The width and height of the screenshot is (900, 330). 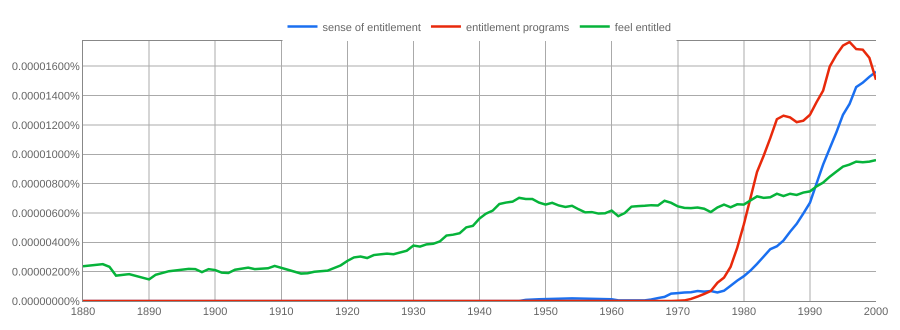 I want to click on x-tick-label: 1910, so click(x=281, y=312).